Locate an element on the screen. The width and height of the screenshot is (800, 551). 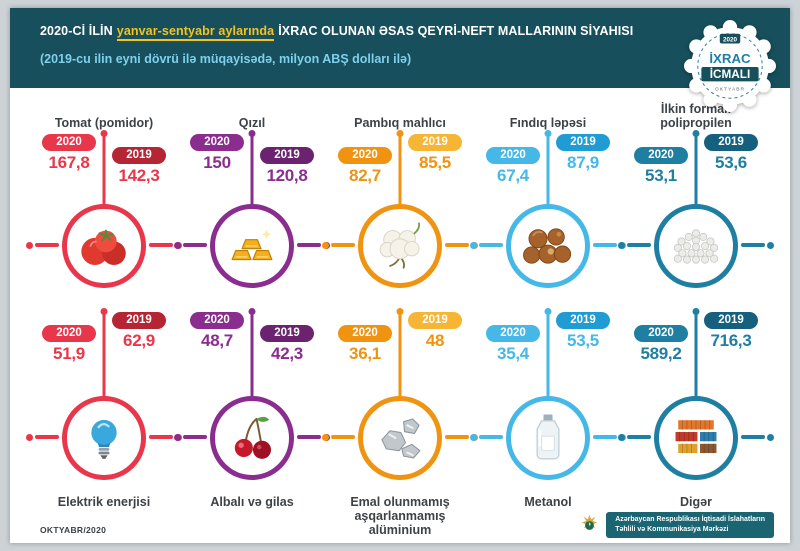
hazelnut-icon is located at coordinates (548, 246).